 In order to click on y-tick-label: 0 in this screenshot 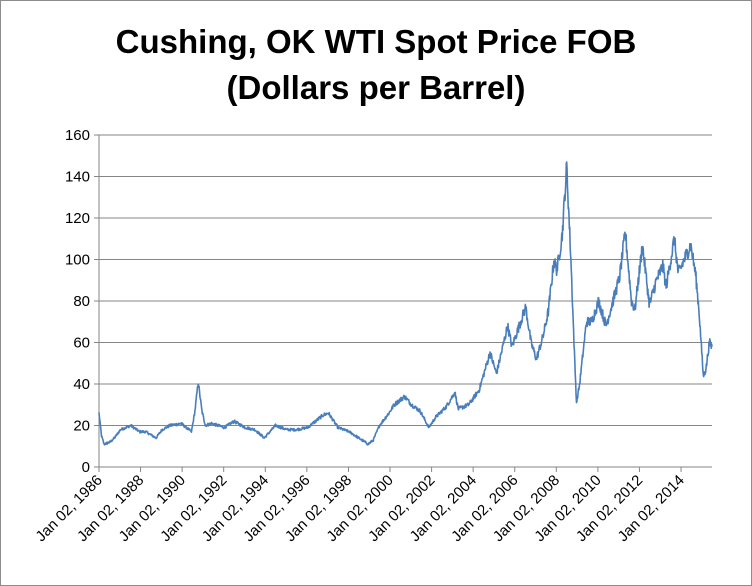, I will do `click(86, 467)`.